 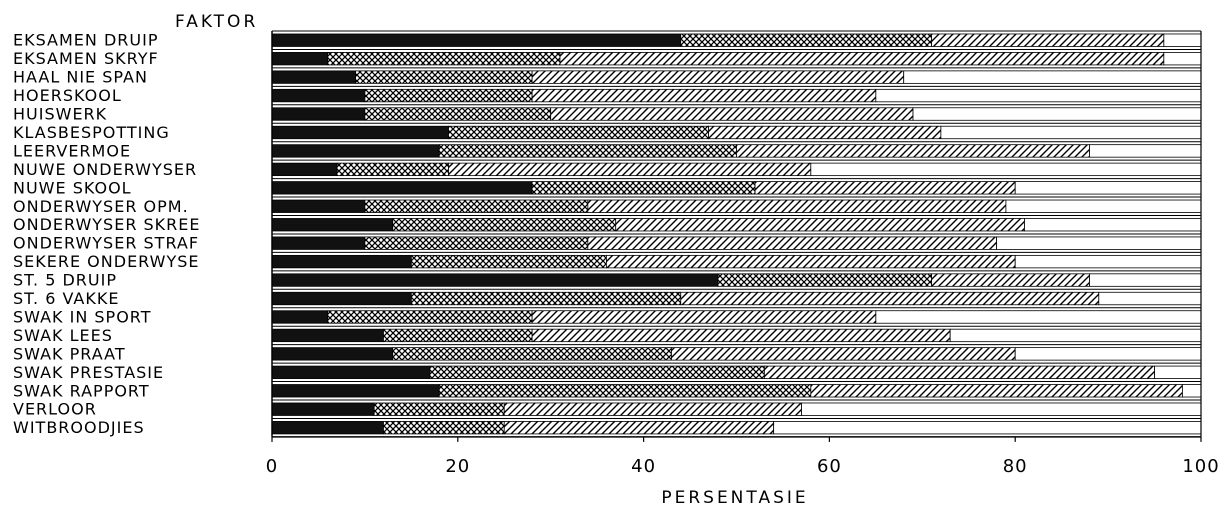 I want to click on category-label: ST. 6 VAKKE, so click(x=66, y=298).